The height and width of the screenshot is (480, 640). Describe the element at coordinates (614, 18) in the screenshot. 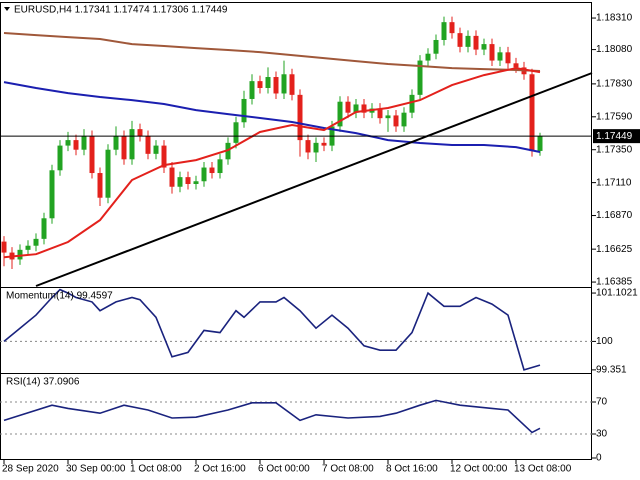

I see `y-tick-label: 1.18310` at that location.